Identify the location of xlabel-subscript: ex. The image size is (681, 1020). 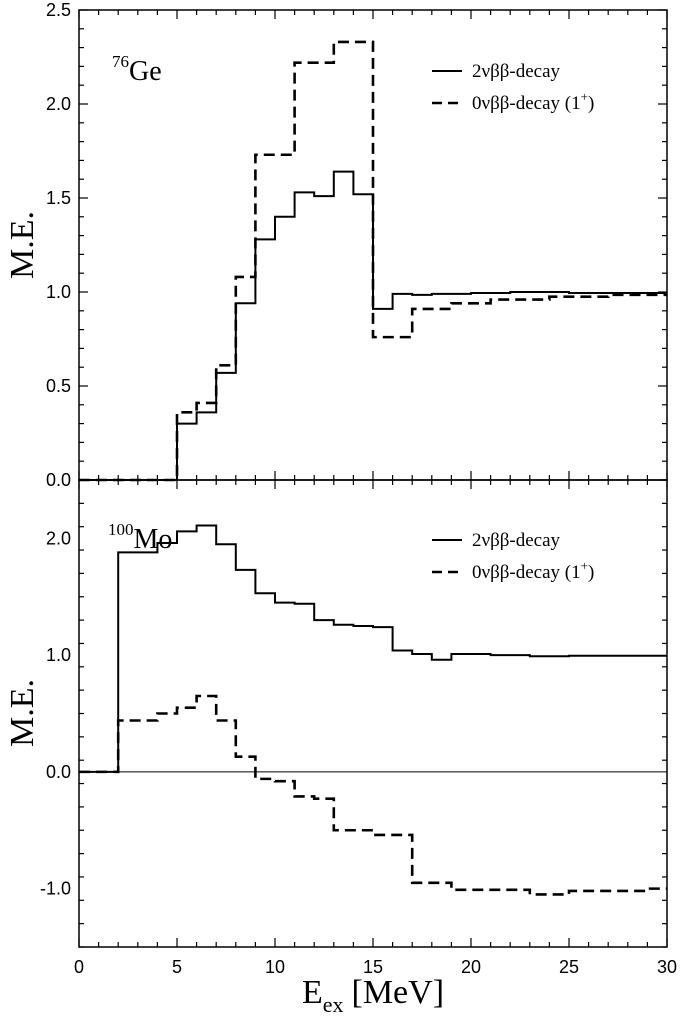
(333, 1004).